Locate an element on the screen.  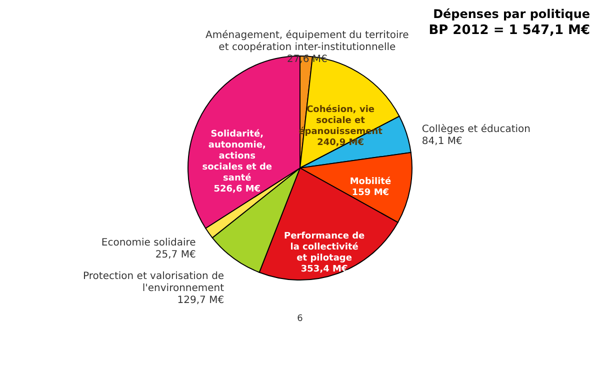
data-label: 240,9 M€ is located at coordinates (340, 143).